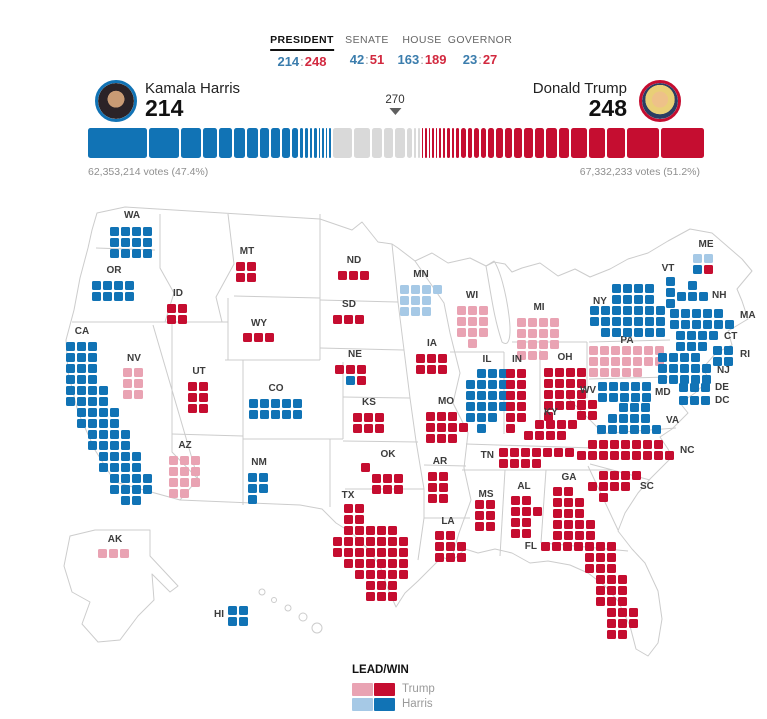 This screenshot has height=719, width=767. I want to click on state-label-mt: MT, so click(247, 251).